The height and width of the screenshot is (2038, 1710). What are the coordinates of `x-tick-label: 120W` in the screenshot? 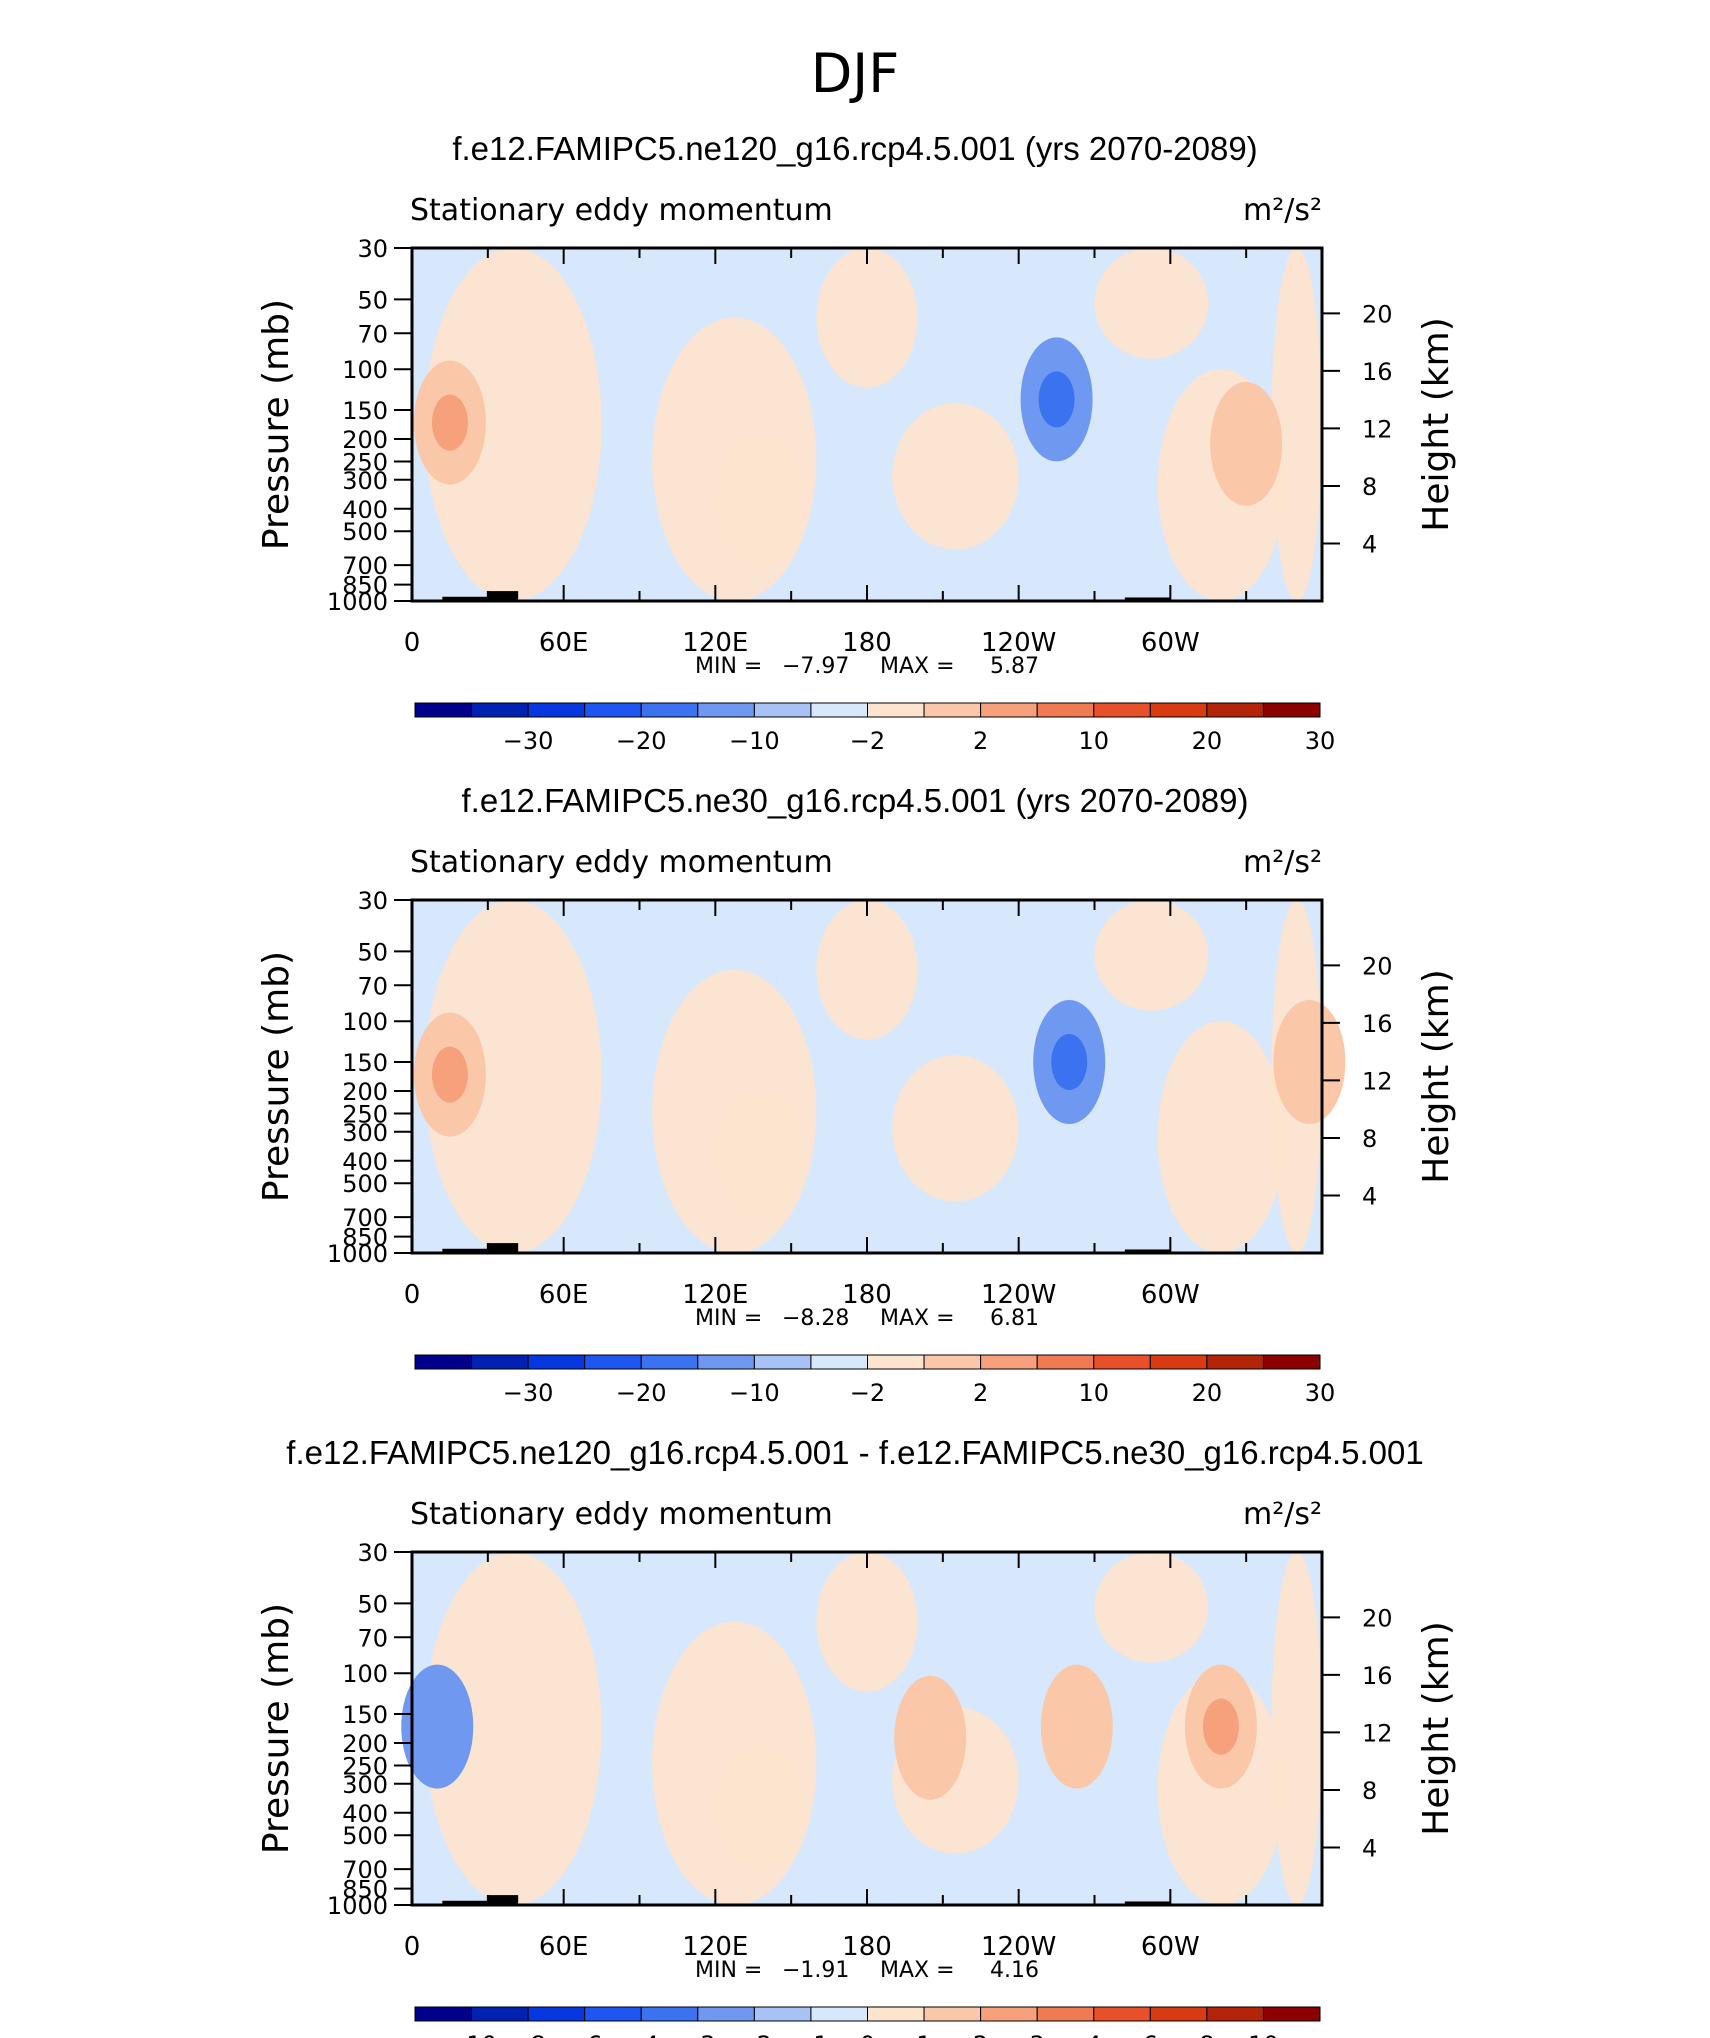 It's located at (1018, 643).